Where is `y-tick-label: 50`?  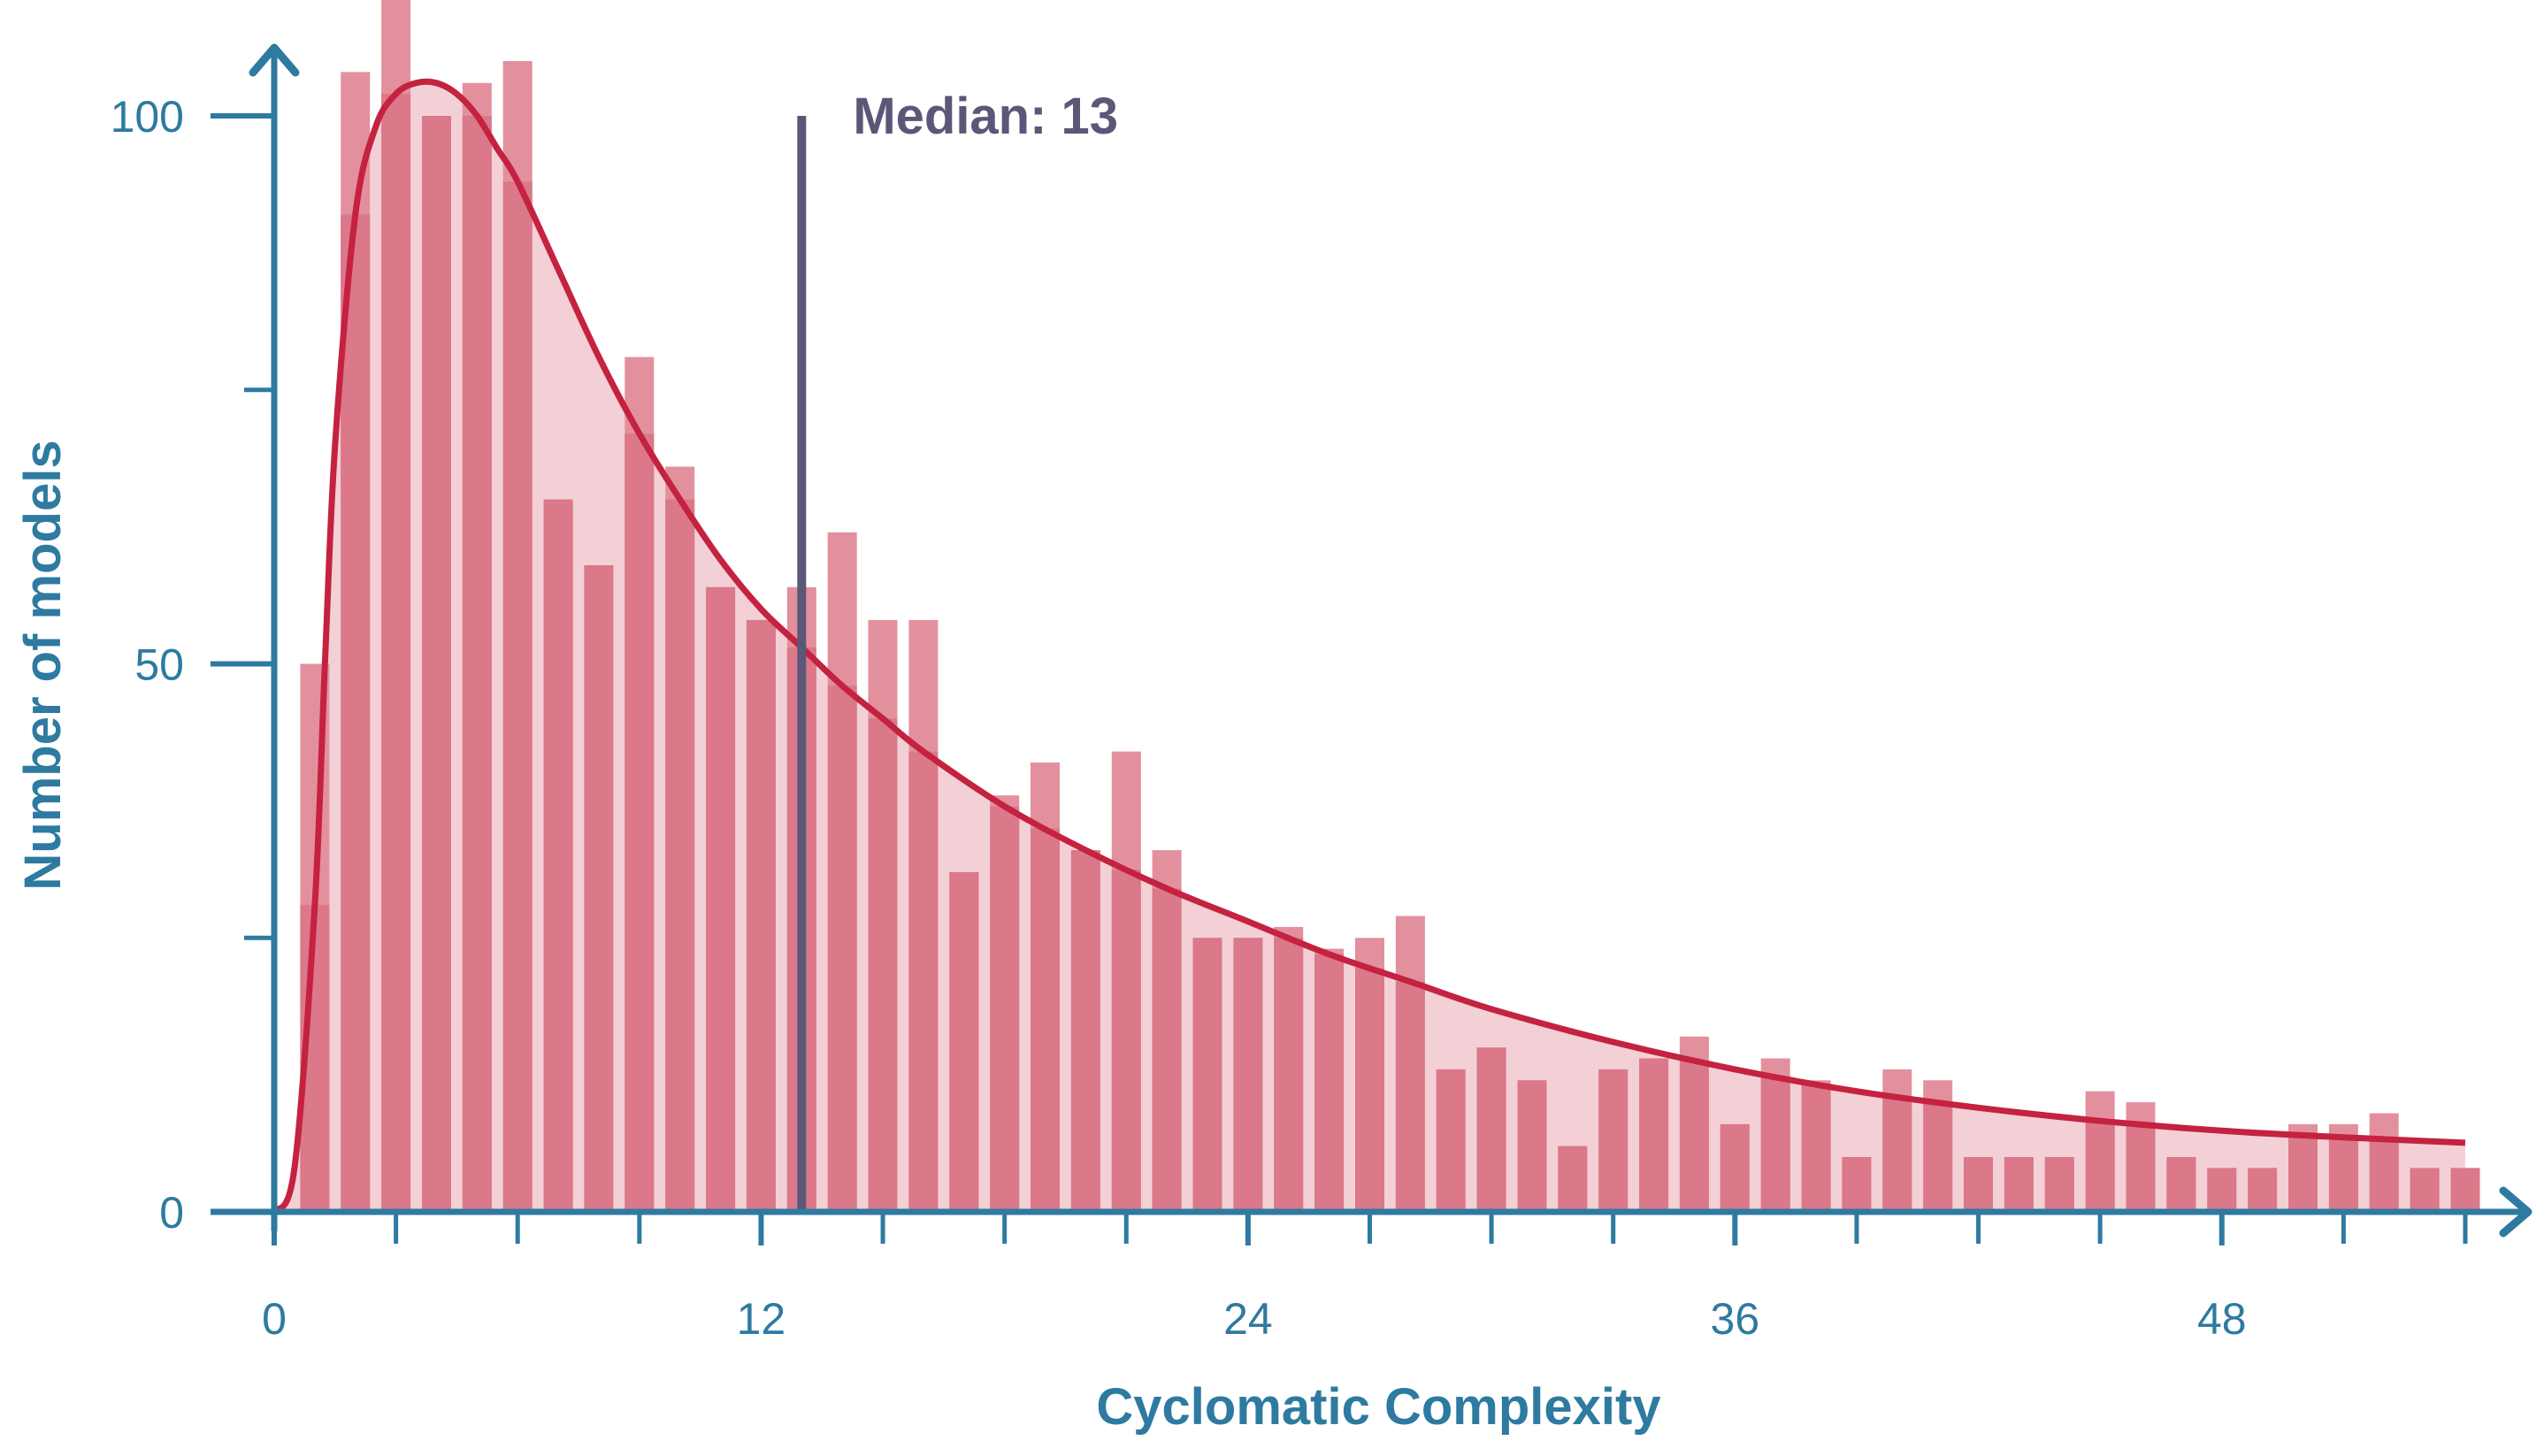 y-tick-label: 50 is located at coordinates (159, 665).